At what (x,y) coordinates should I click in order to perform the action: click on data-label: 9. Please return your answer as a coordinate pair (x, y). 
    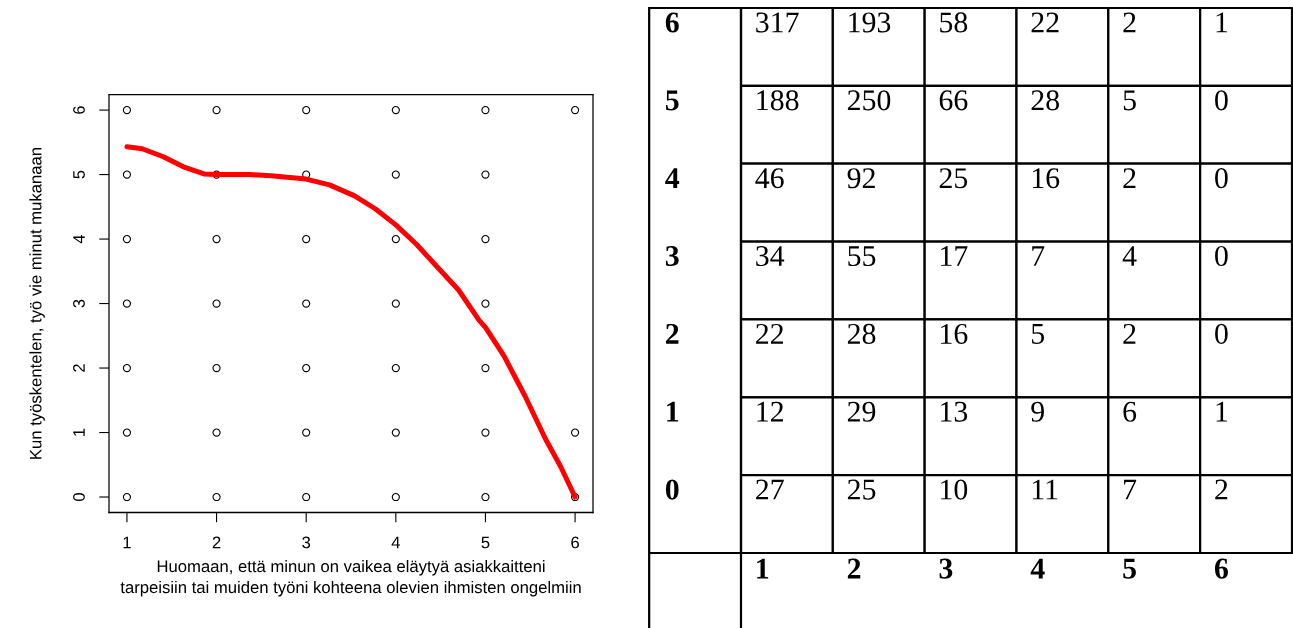
    Looking at the image, I should click on (1037, 411).